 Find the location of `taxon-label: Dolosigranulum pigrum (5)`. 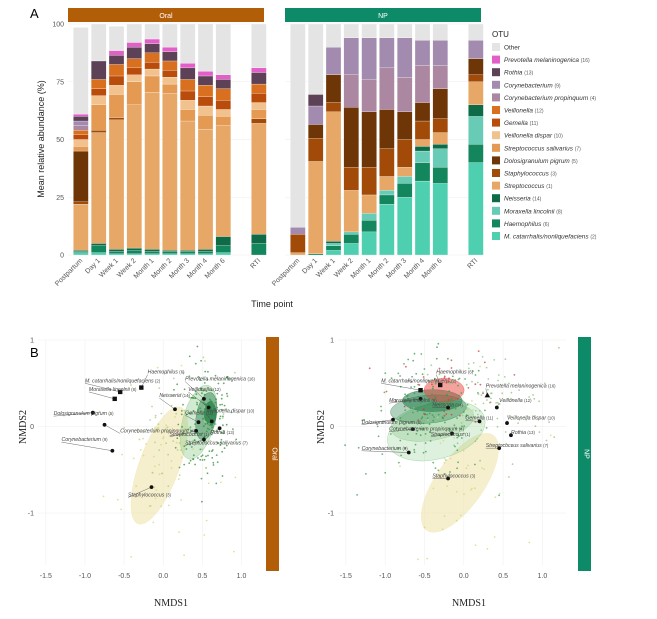

taxon-label: Dolosigranulum pigrum (5) is located at coordinates (392, 423).